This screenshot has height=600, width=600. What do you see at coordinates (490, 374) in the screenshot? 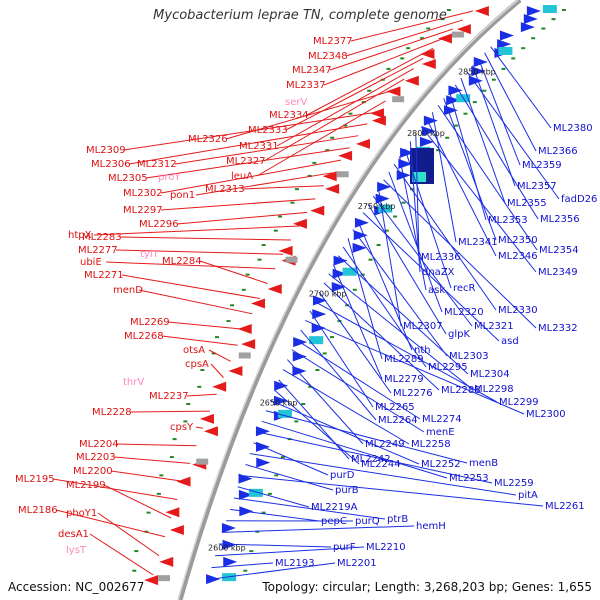
I see `forward-gene-label: ML2304` at bounding box center [490, 374].